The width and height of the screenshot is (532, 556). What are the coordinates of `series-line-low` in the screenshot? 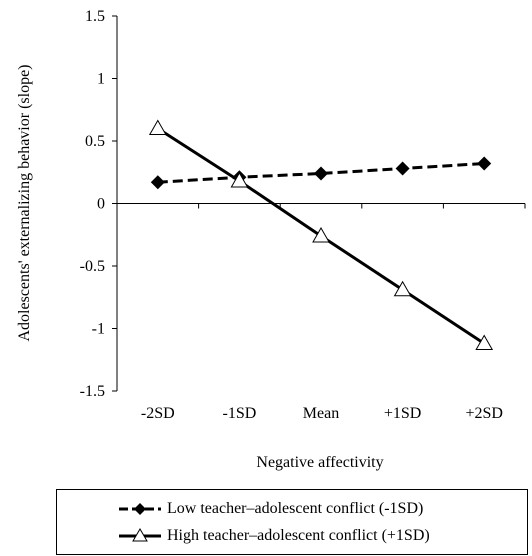 It's located at (321, 173).